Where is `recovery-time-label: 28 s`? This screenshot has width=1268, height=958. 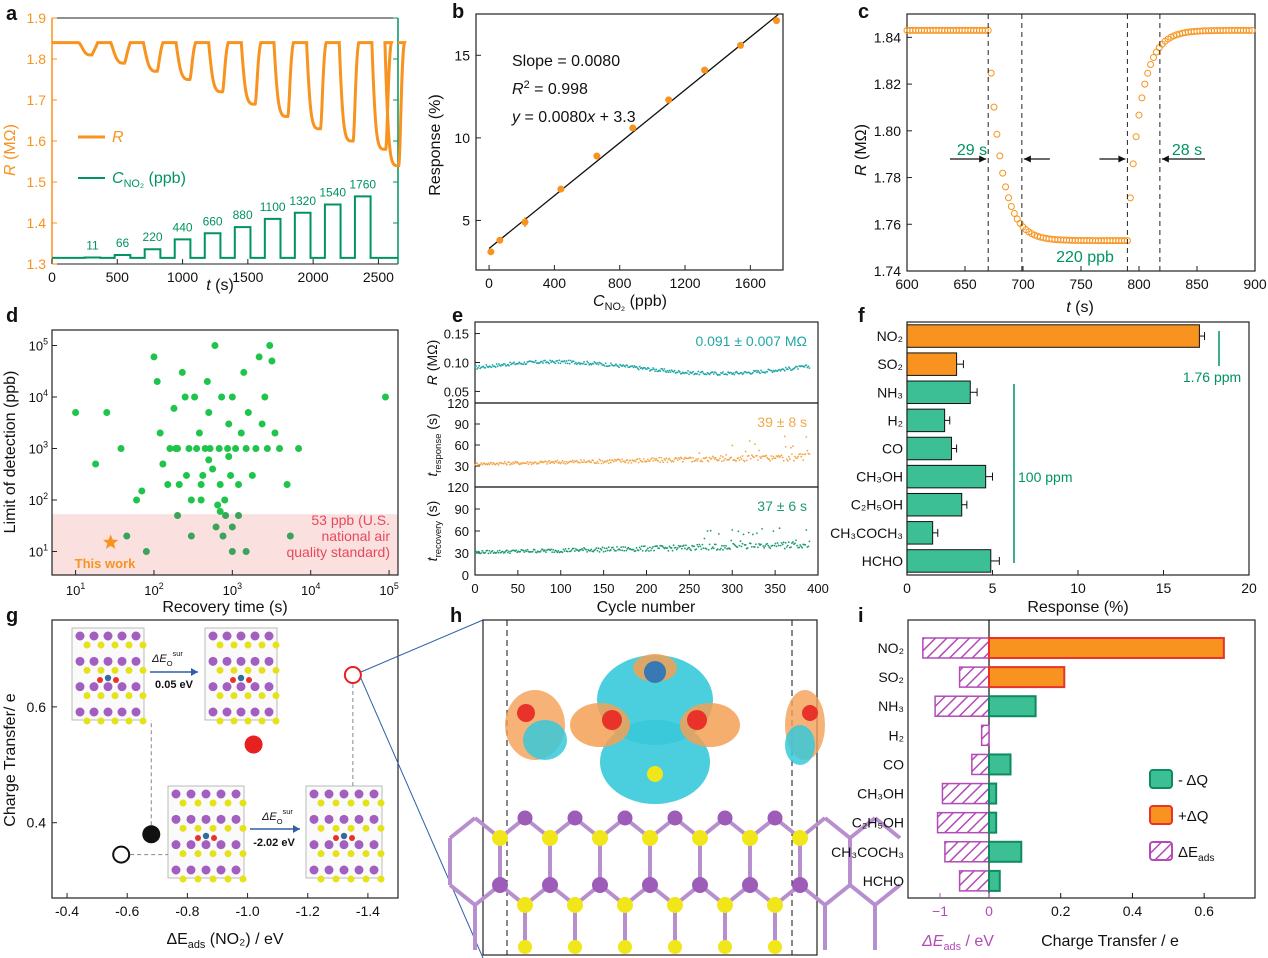
recovery-time-label: 28 s is located at coordinates (1187, 150).